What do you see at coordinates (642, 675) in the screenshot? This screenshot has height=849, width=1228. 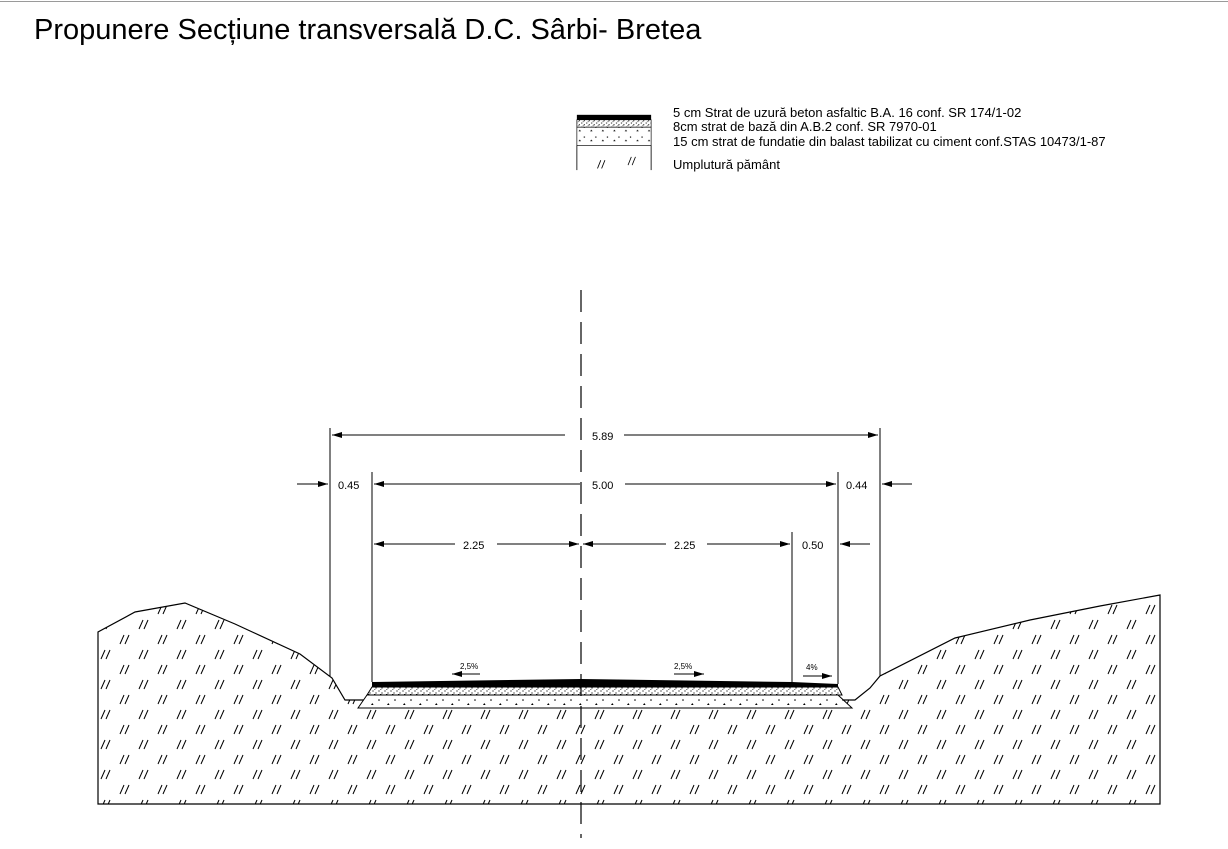 I see `slope-indicators` at bounding box center [642, 675].